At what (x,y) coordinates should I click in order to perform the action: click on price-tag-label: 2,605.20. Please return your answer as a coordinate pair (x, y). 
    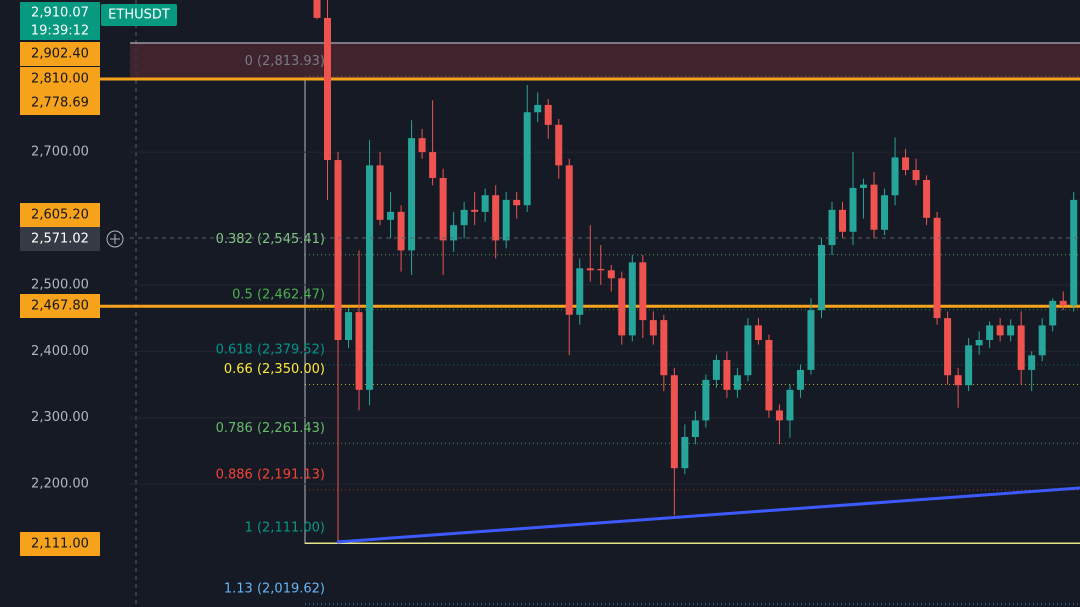
    Looking at the image, I should click on (60, 215).